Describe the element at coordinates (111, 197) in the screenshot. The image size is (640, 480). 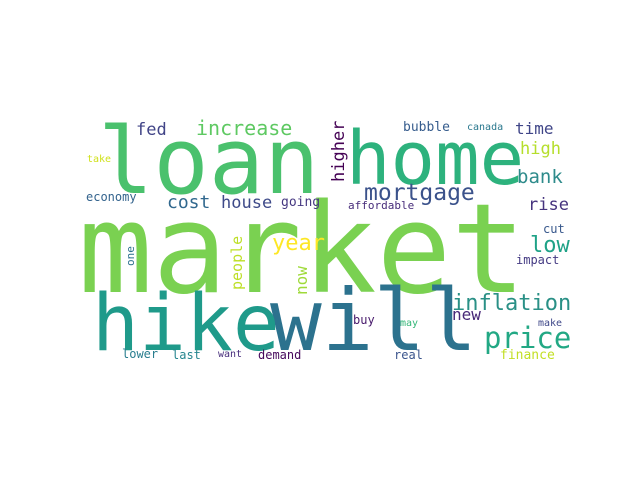
I see `word-economy: economy` at that location.